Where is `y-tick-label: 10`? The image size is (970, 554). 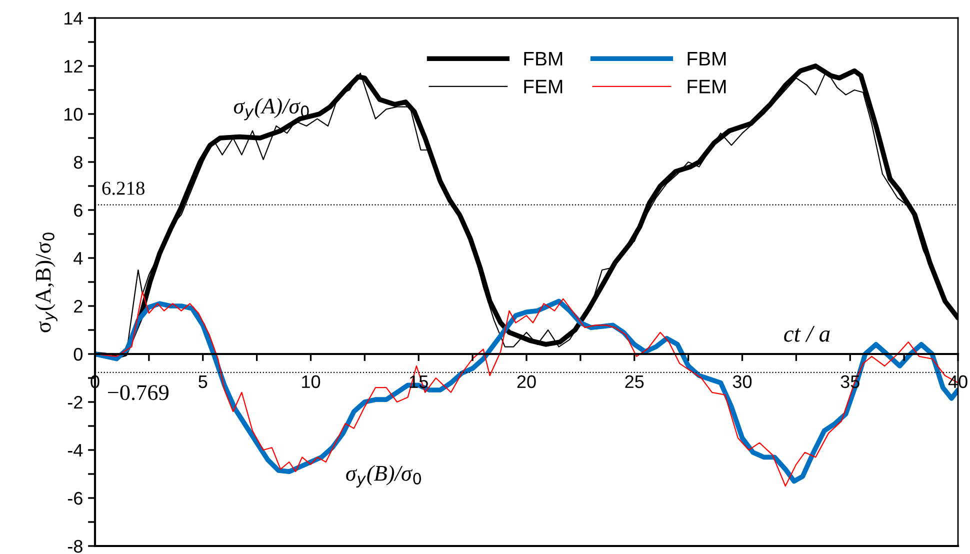
y-tick-label: 10 is located at coordinates (73, 114).